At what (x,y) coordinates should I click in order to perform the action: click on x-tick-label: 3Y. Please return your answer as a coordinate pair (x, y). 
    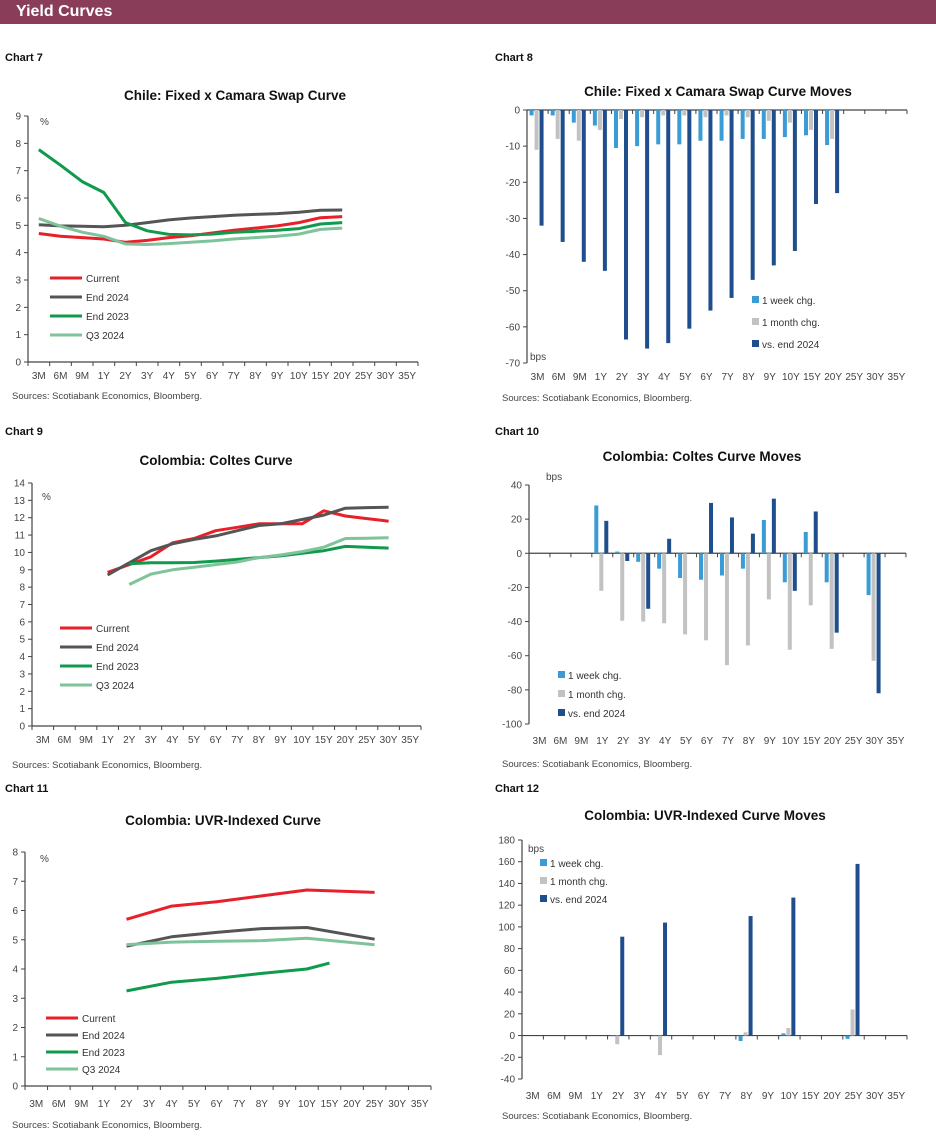
    Looking at the image, I should click on (149, 1104).